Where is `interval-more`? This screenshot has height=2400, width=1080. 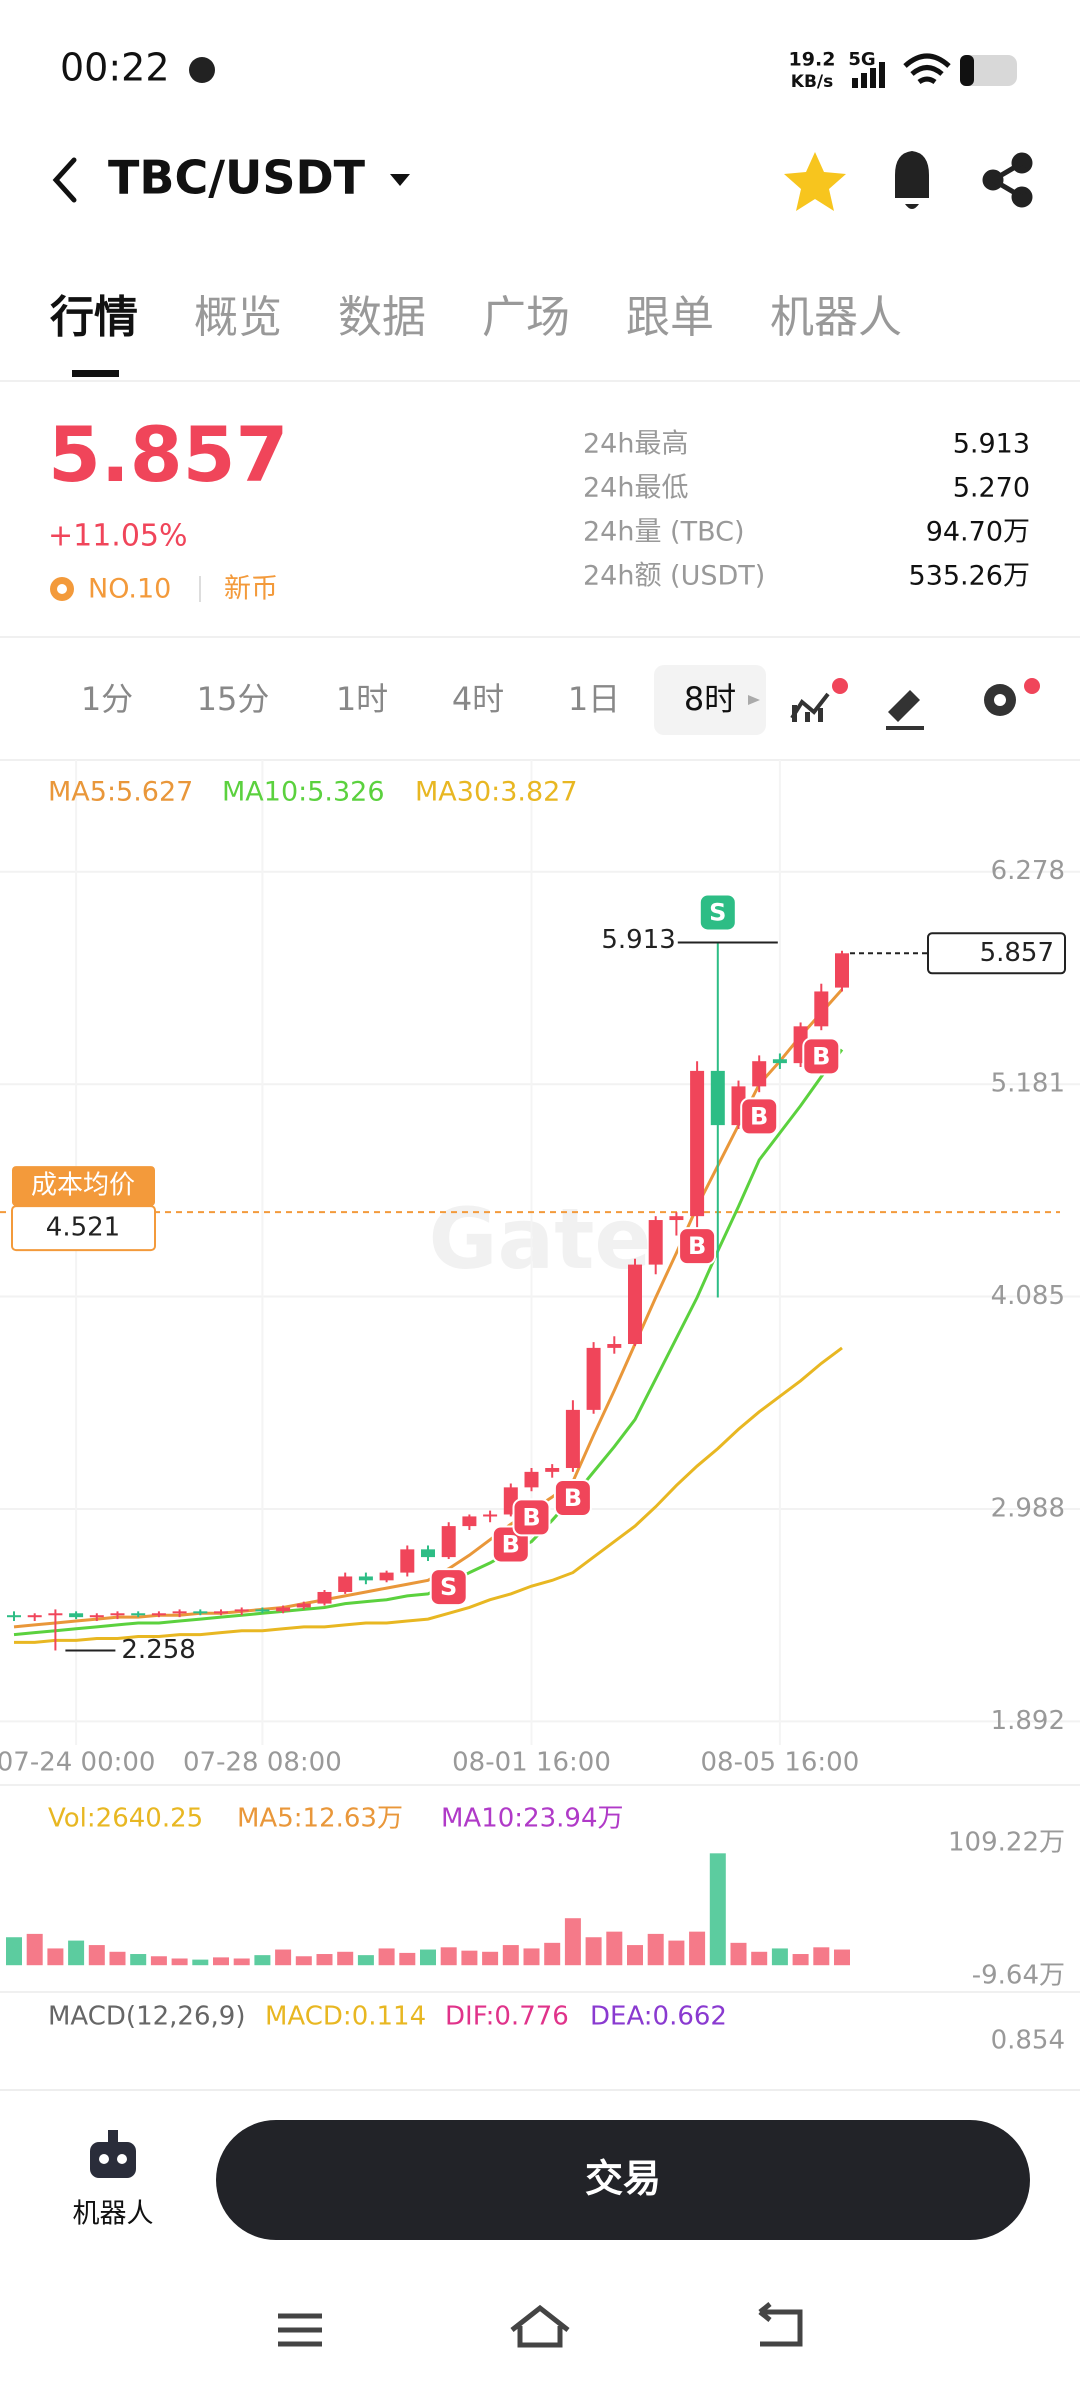 interval-more is located at coordinates (754, 700).